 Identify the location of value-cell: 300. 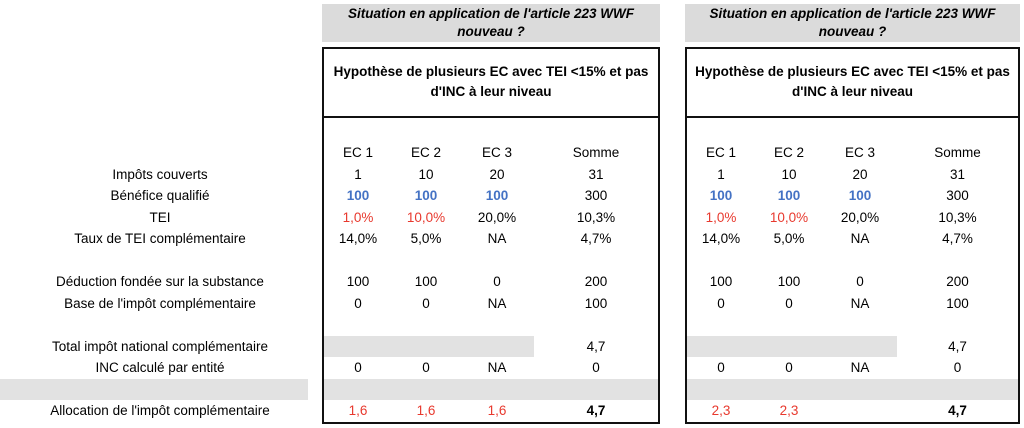
(957, 195).